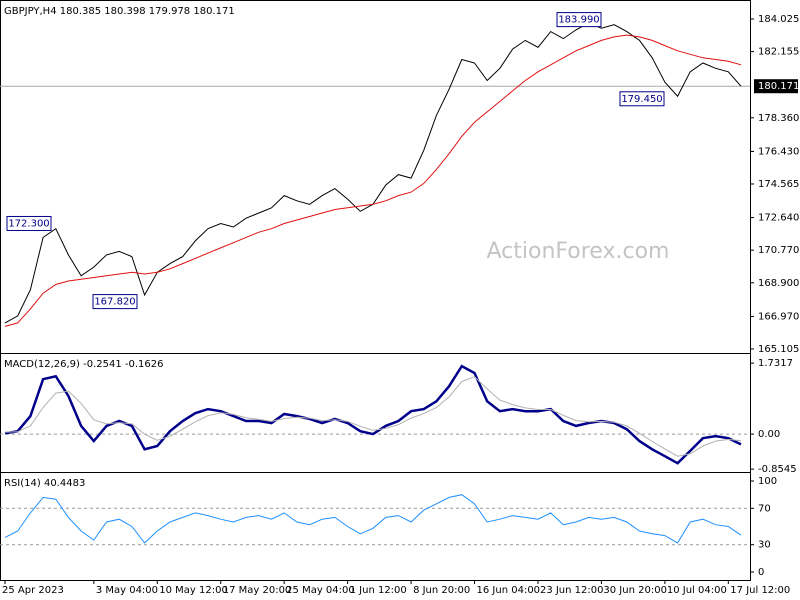  I want to click on y-tick-label: -0.8545, so click(777, 469).